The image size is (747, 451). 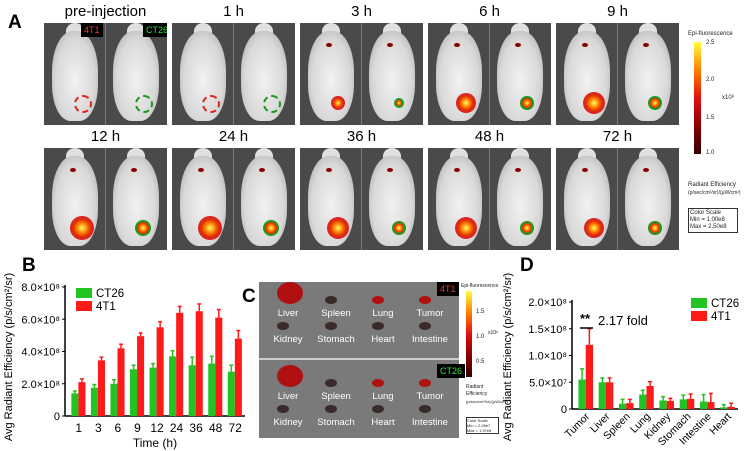 What do you see at coordinates (489, 11) in the screenshot?
I see `timepoint-label: 6 h` at bounding box center [489, 11].